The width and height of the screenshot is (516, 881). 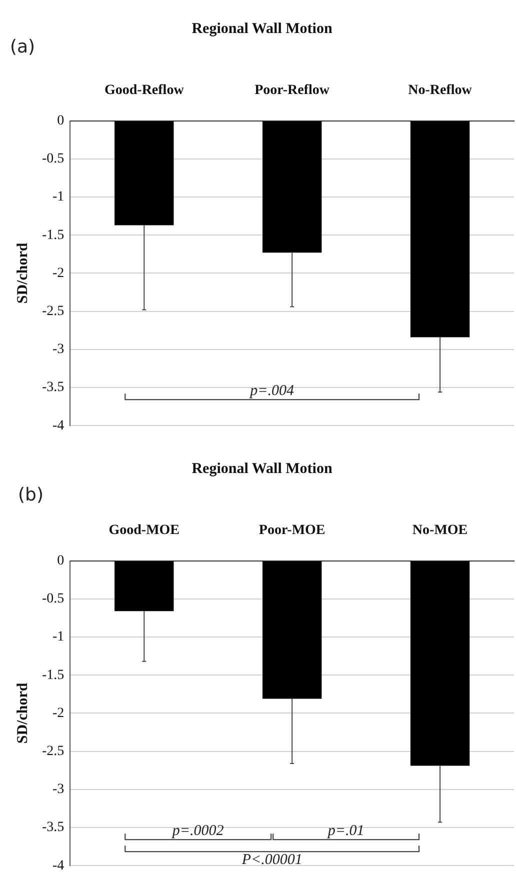 I want to click on annotation: p=.0002, so click(x=197, y=831).